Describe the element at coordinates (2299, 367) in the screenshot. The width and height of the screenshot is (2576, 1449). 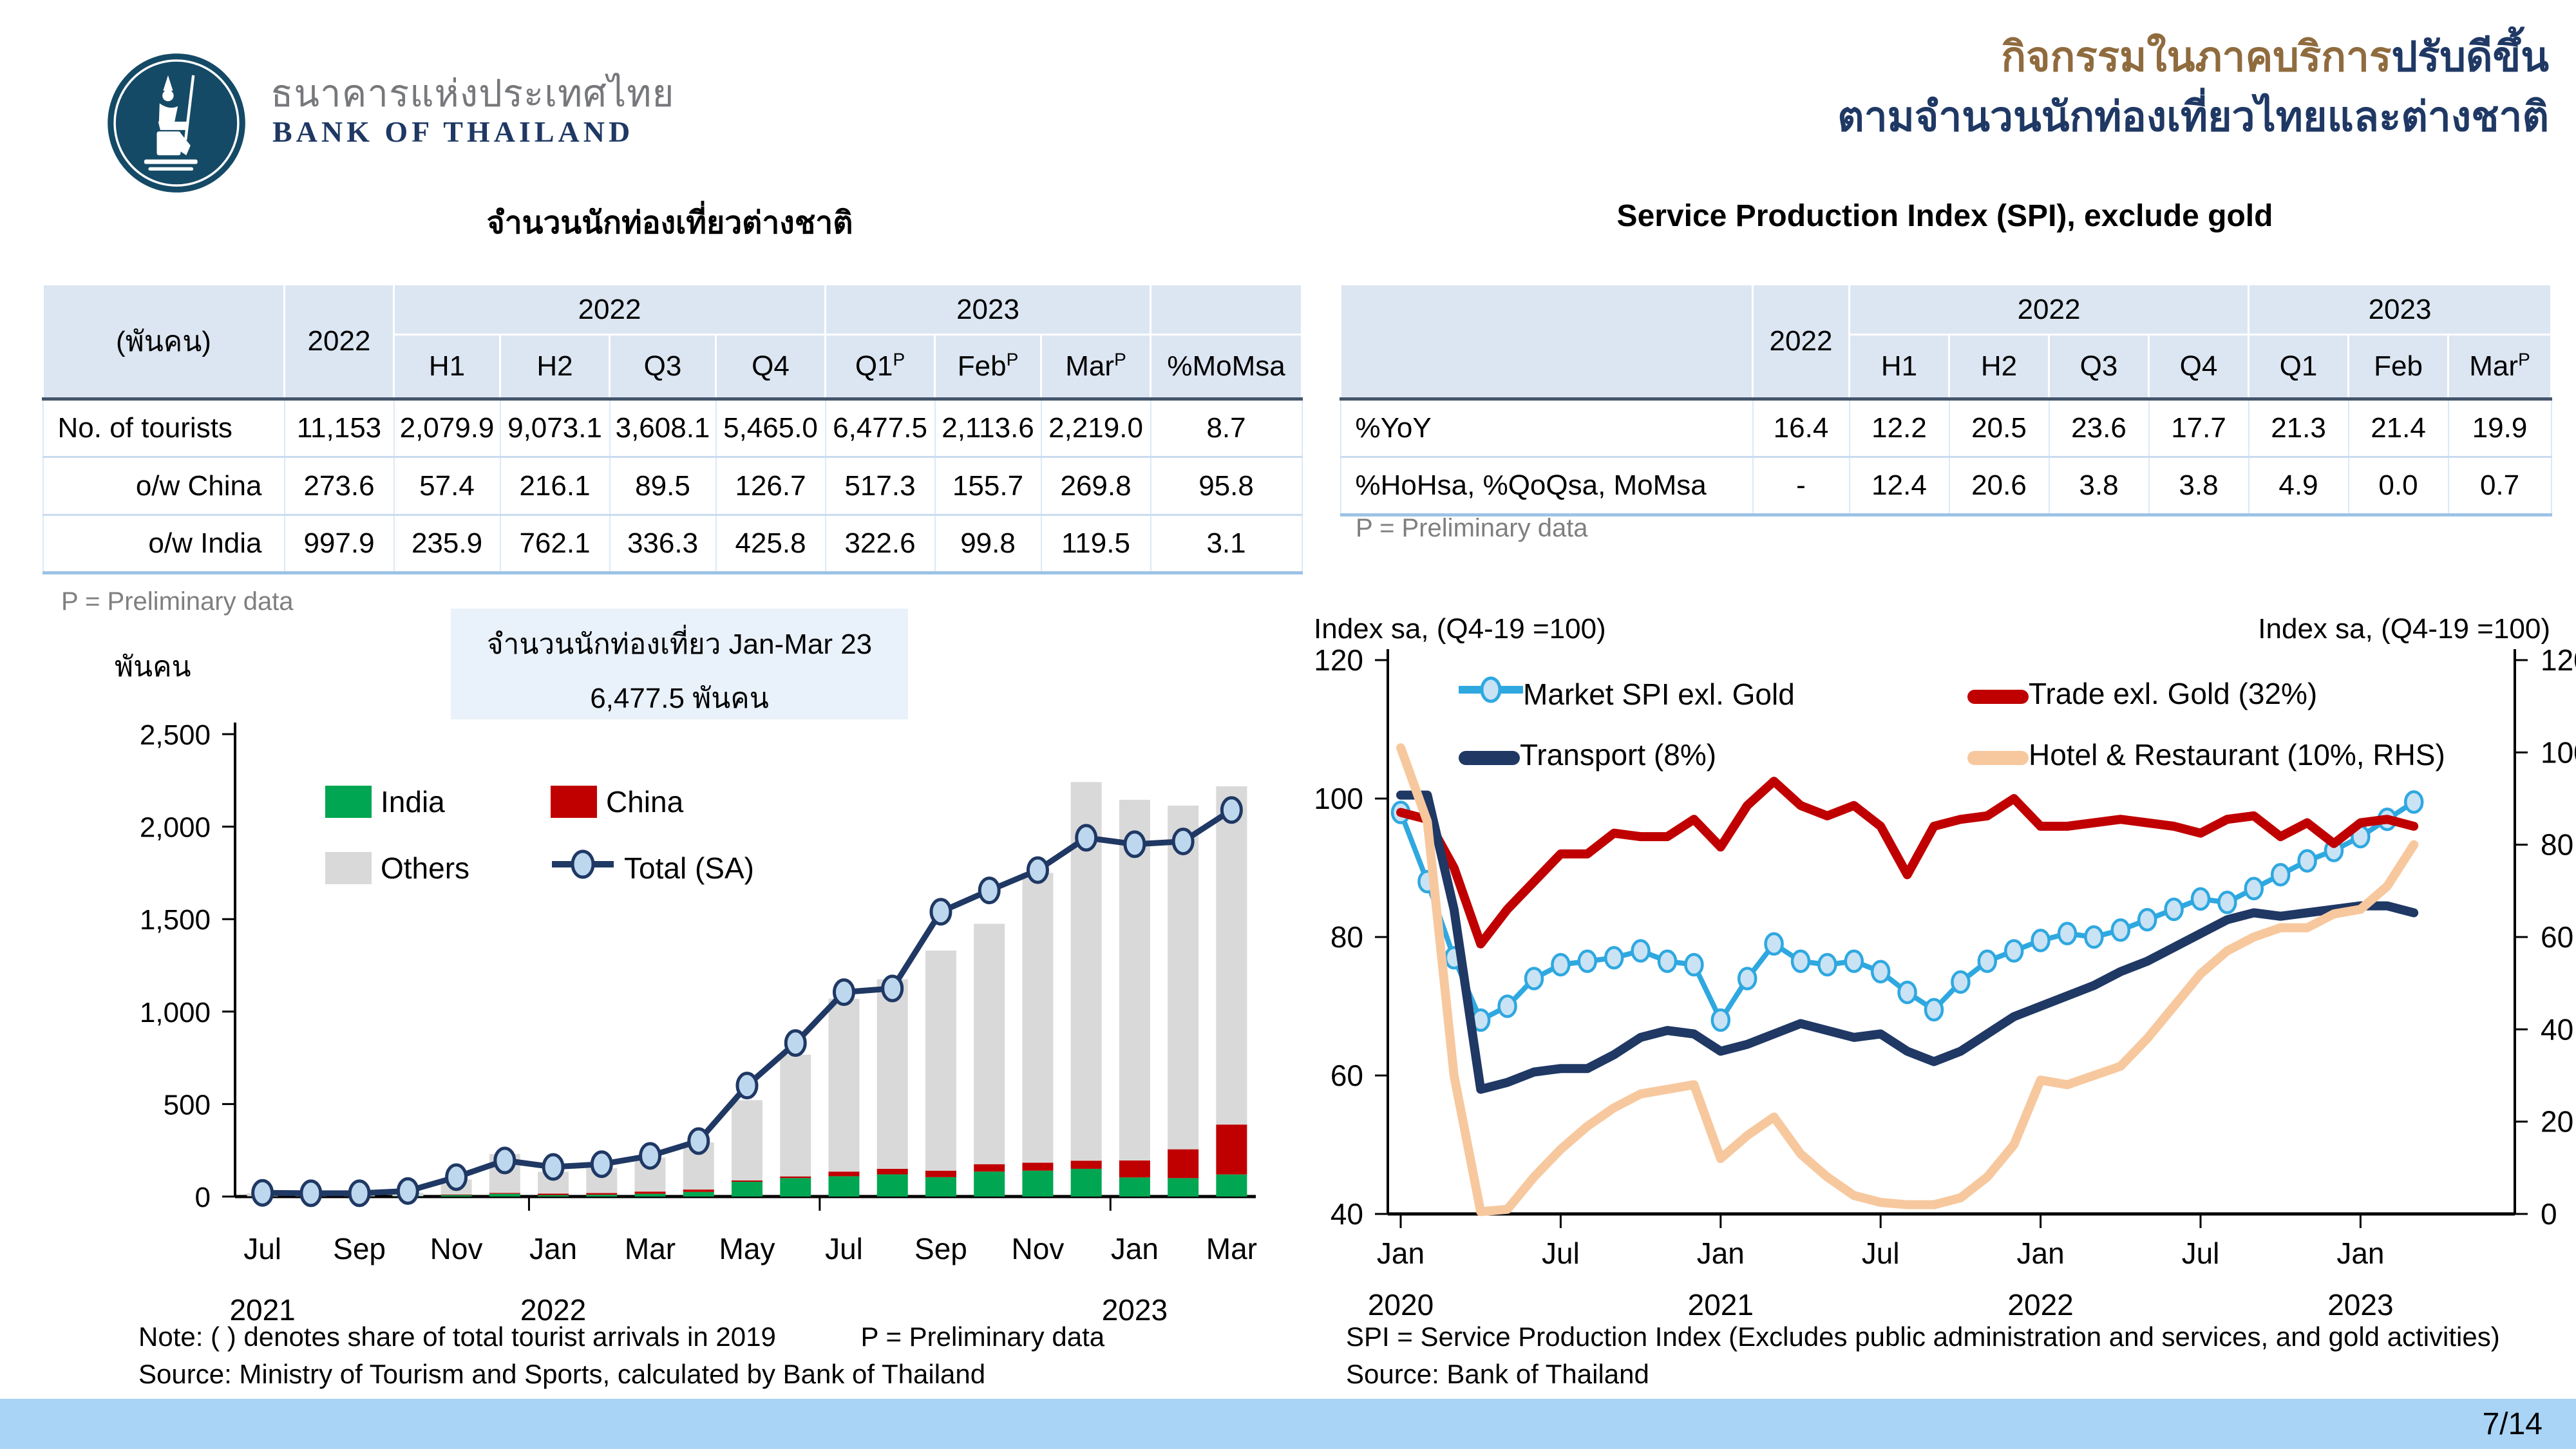
I see `table-col-header: Q1` at that location.